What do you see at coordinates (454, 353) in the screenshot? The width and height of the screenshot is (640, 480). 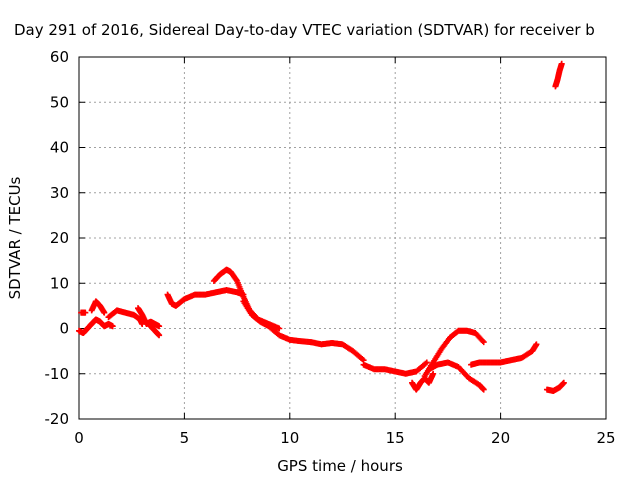 I see `series-seg13` at bounding box center [454, 353].